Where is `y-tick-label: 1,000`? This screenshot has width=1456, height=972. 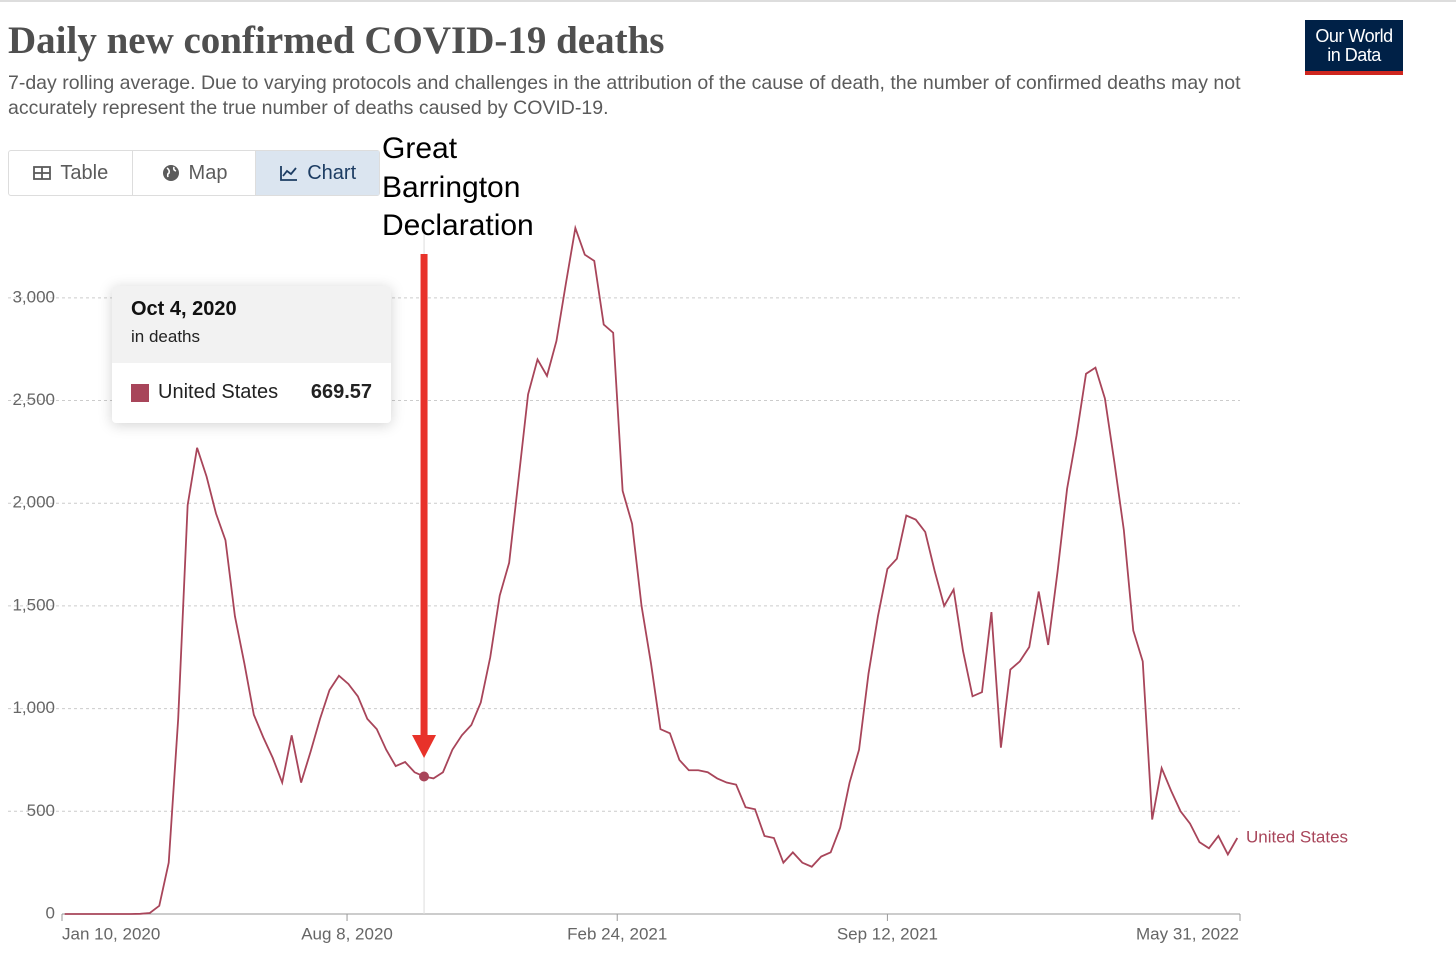 y-tick-label: 1,000 is located at coordinates (33, 707).